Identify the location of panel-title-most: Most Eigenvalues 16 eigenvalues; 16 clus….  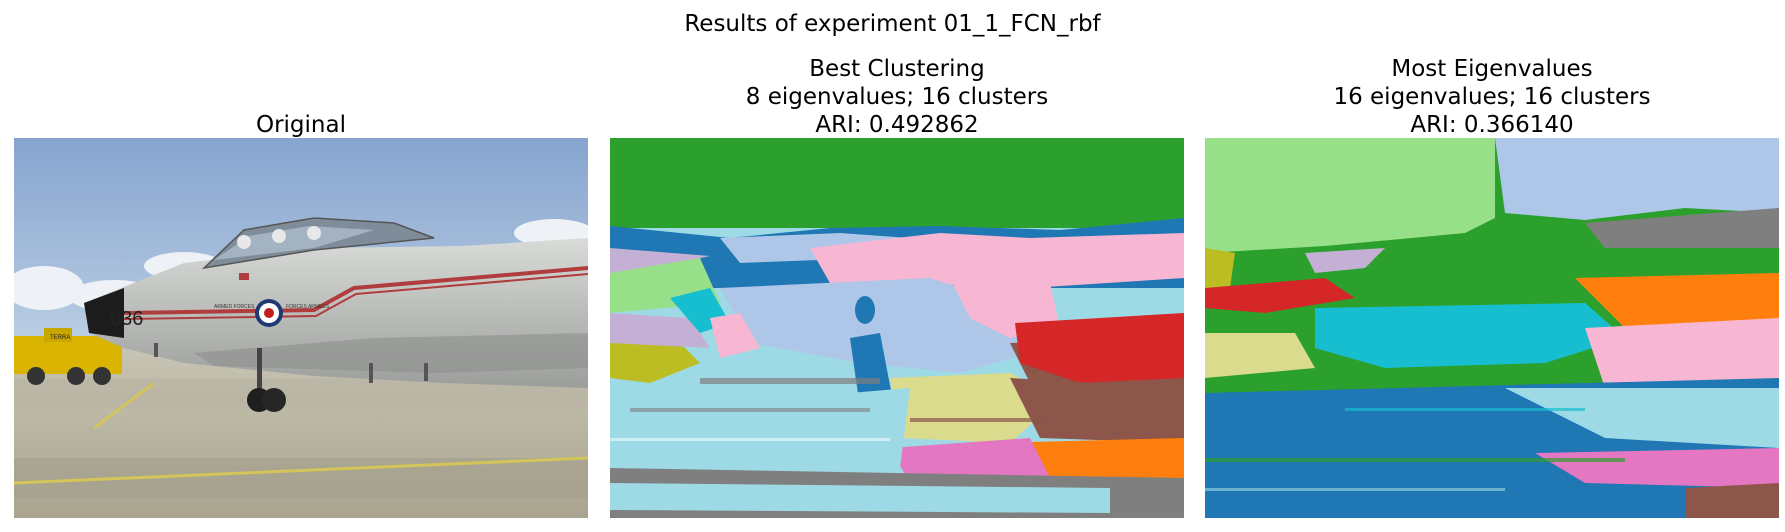
(1492, 97).